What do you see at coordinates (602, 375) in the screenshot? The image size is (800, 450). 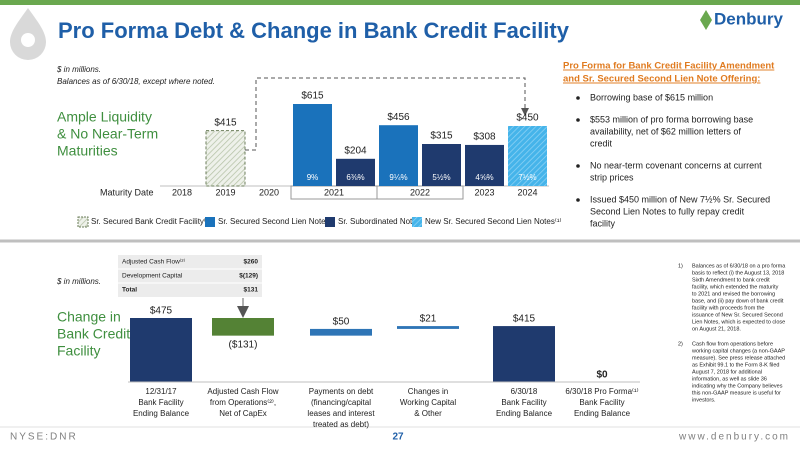 I see `value-label: $0` at bounding box center [602, 375].